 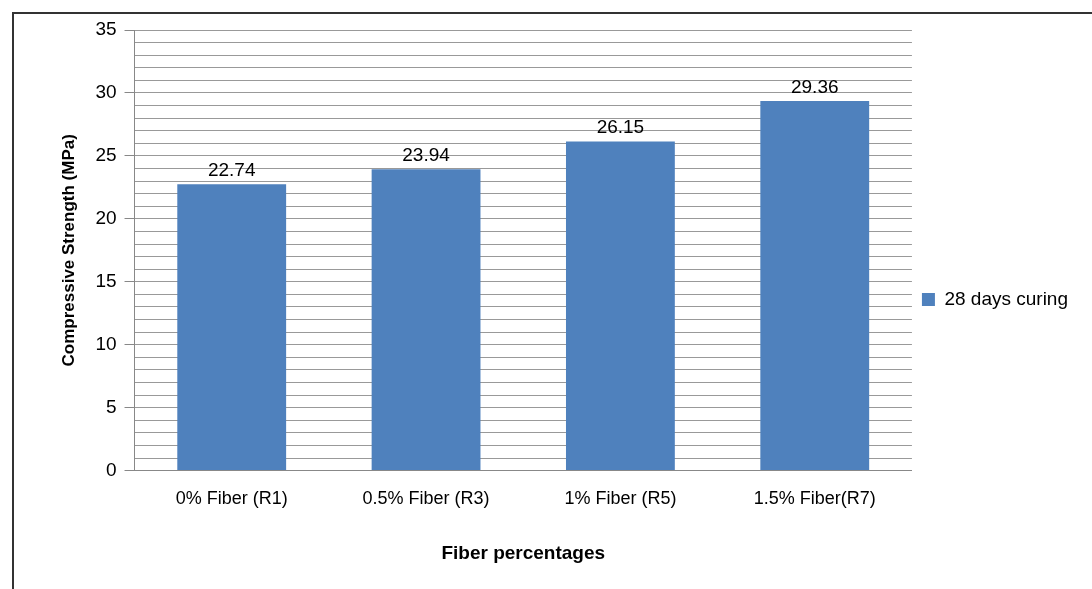 What do you see at coordinates (231, 498) in the screenshot?
I see `x-tick-label: 0% Fiber (R1)` at bounding box center [231, 498].